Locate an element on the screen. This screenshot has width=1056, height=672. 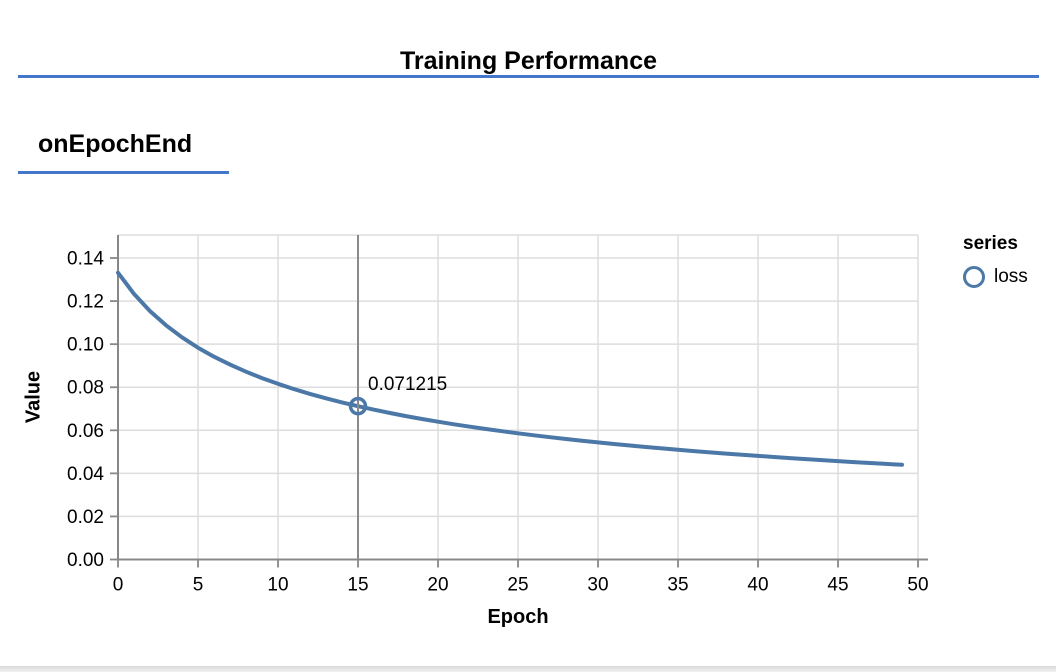
tooltip-value: 0.071215 is located at coordinates (408, 385).